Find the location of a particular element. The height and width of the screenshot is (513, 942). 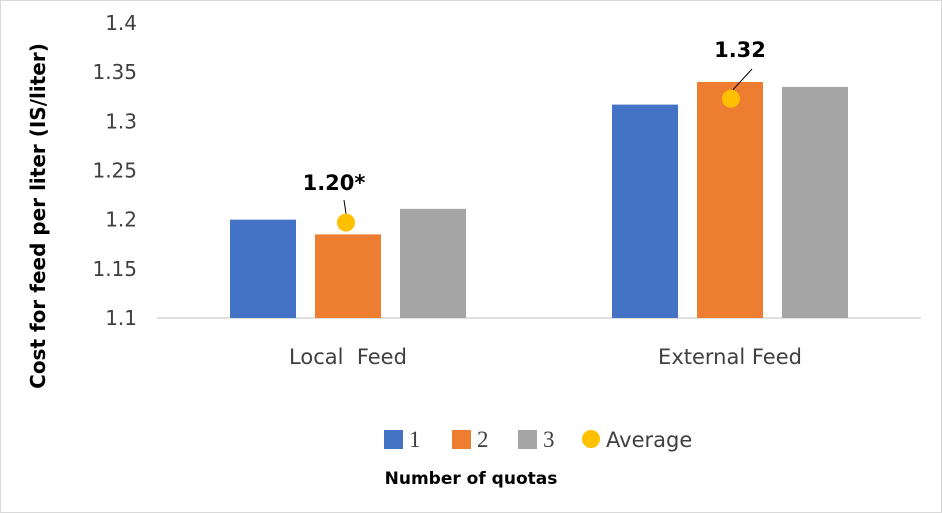

bar-1-external-feed is located at coordinates (645, 211).